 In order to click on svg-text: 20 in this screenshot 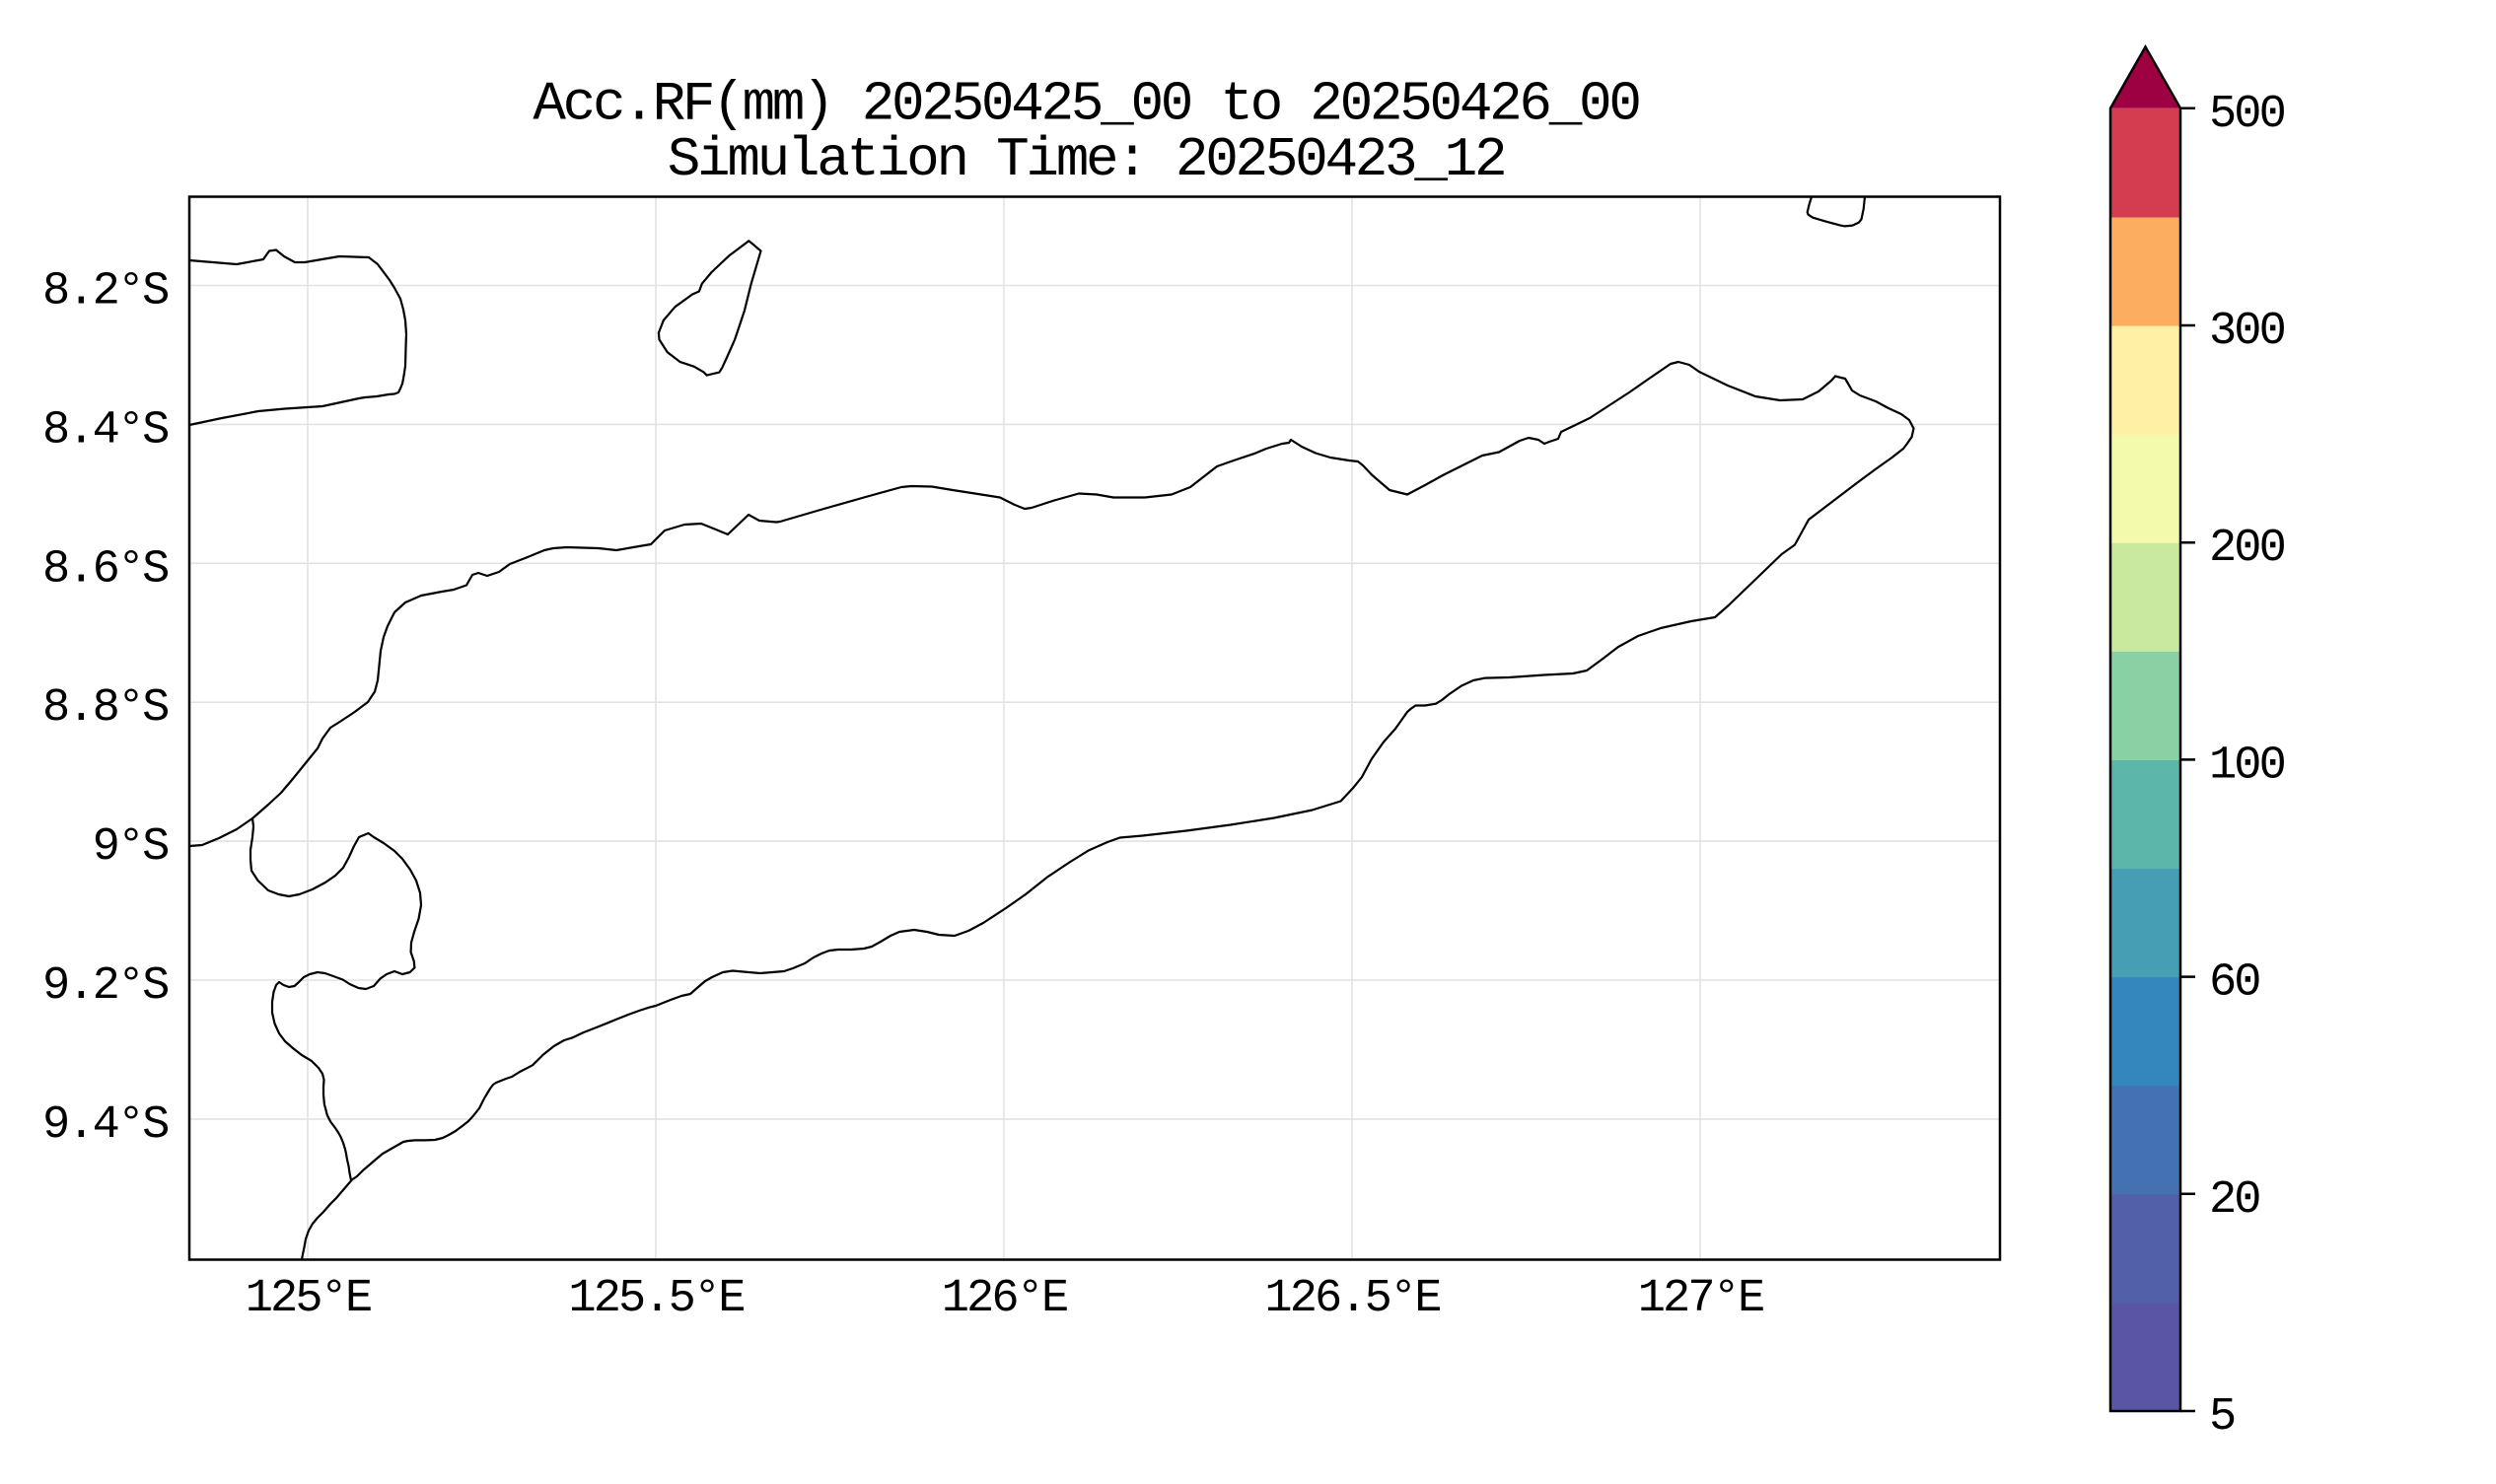, I will do `click(2234, 1200)`.